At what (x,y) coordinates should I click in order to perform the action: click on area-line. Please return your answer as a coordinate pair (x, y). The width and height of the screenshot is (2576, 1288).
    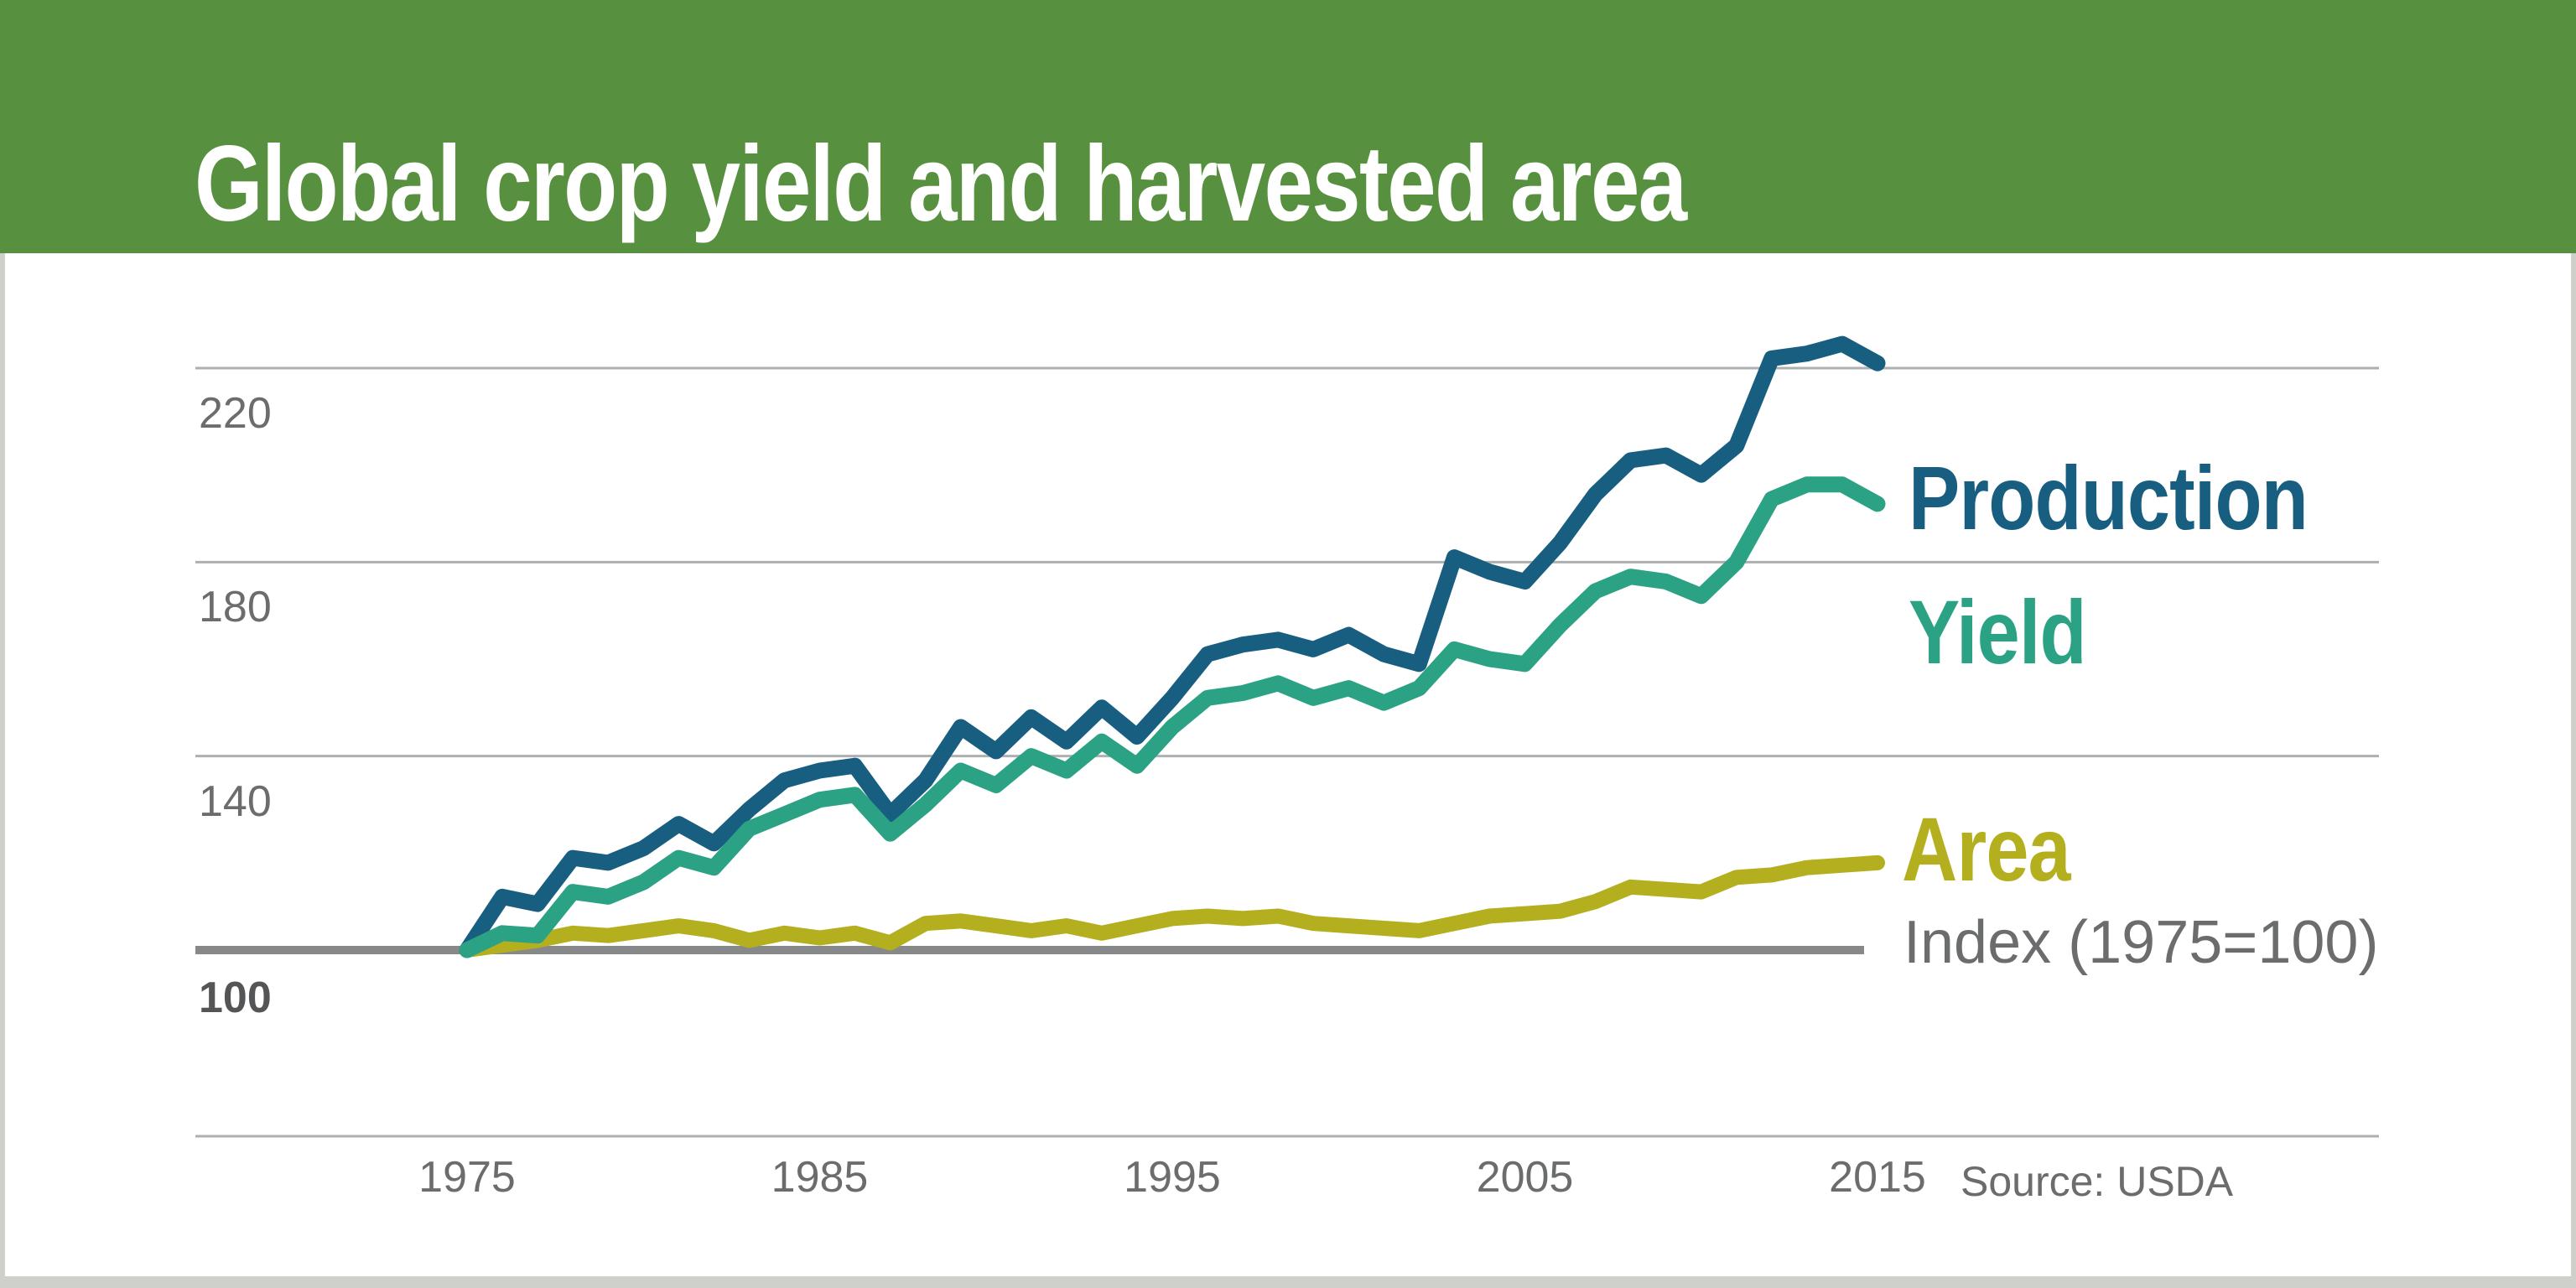
    Looking at the image, I should click on (1172, 906).